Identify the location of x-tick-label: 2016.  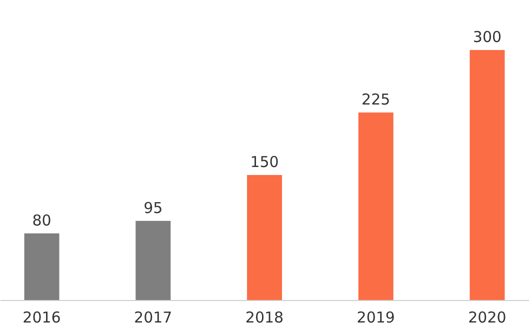
(41, 317).